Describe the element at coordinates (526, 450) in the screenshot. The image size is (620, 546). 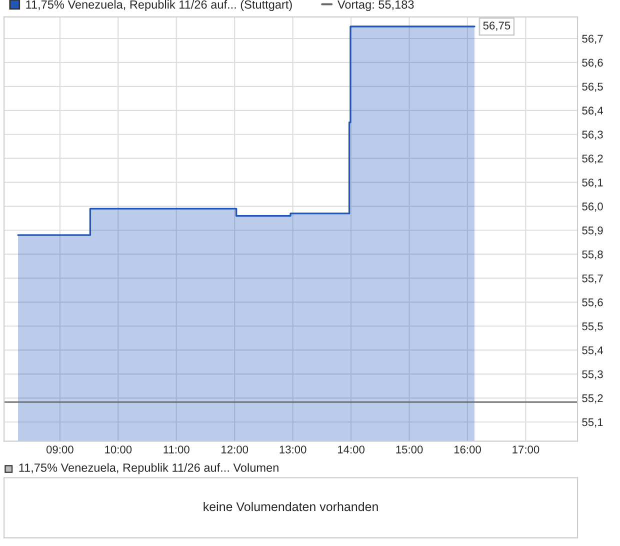
I see `x-tick-label: 17:00` at that location.